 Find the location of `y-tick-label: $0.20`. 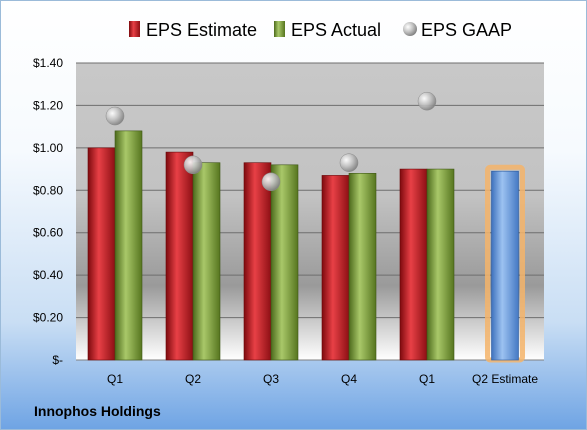

y-tick-label: $0.20 is located at coordinates (48, 318).